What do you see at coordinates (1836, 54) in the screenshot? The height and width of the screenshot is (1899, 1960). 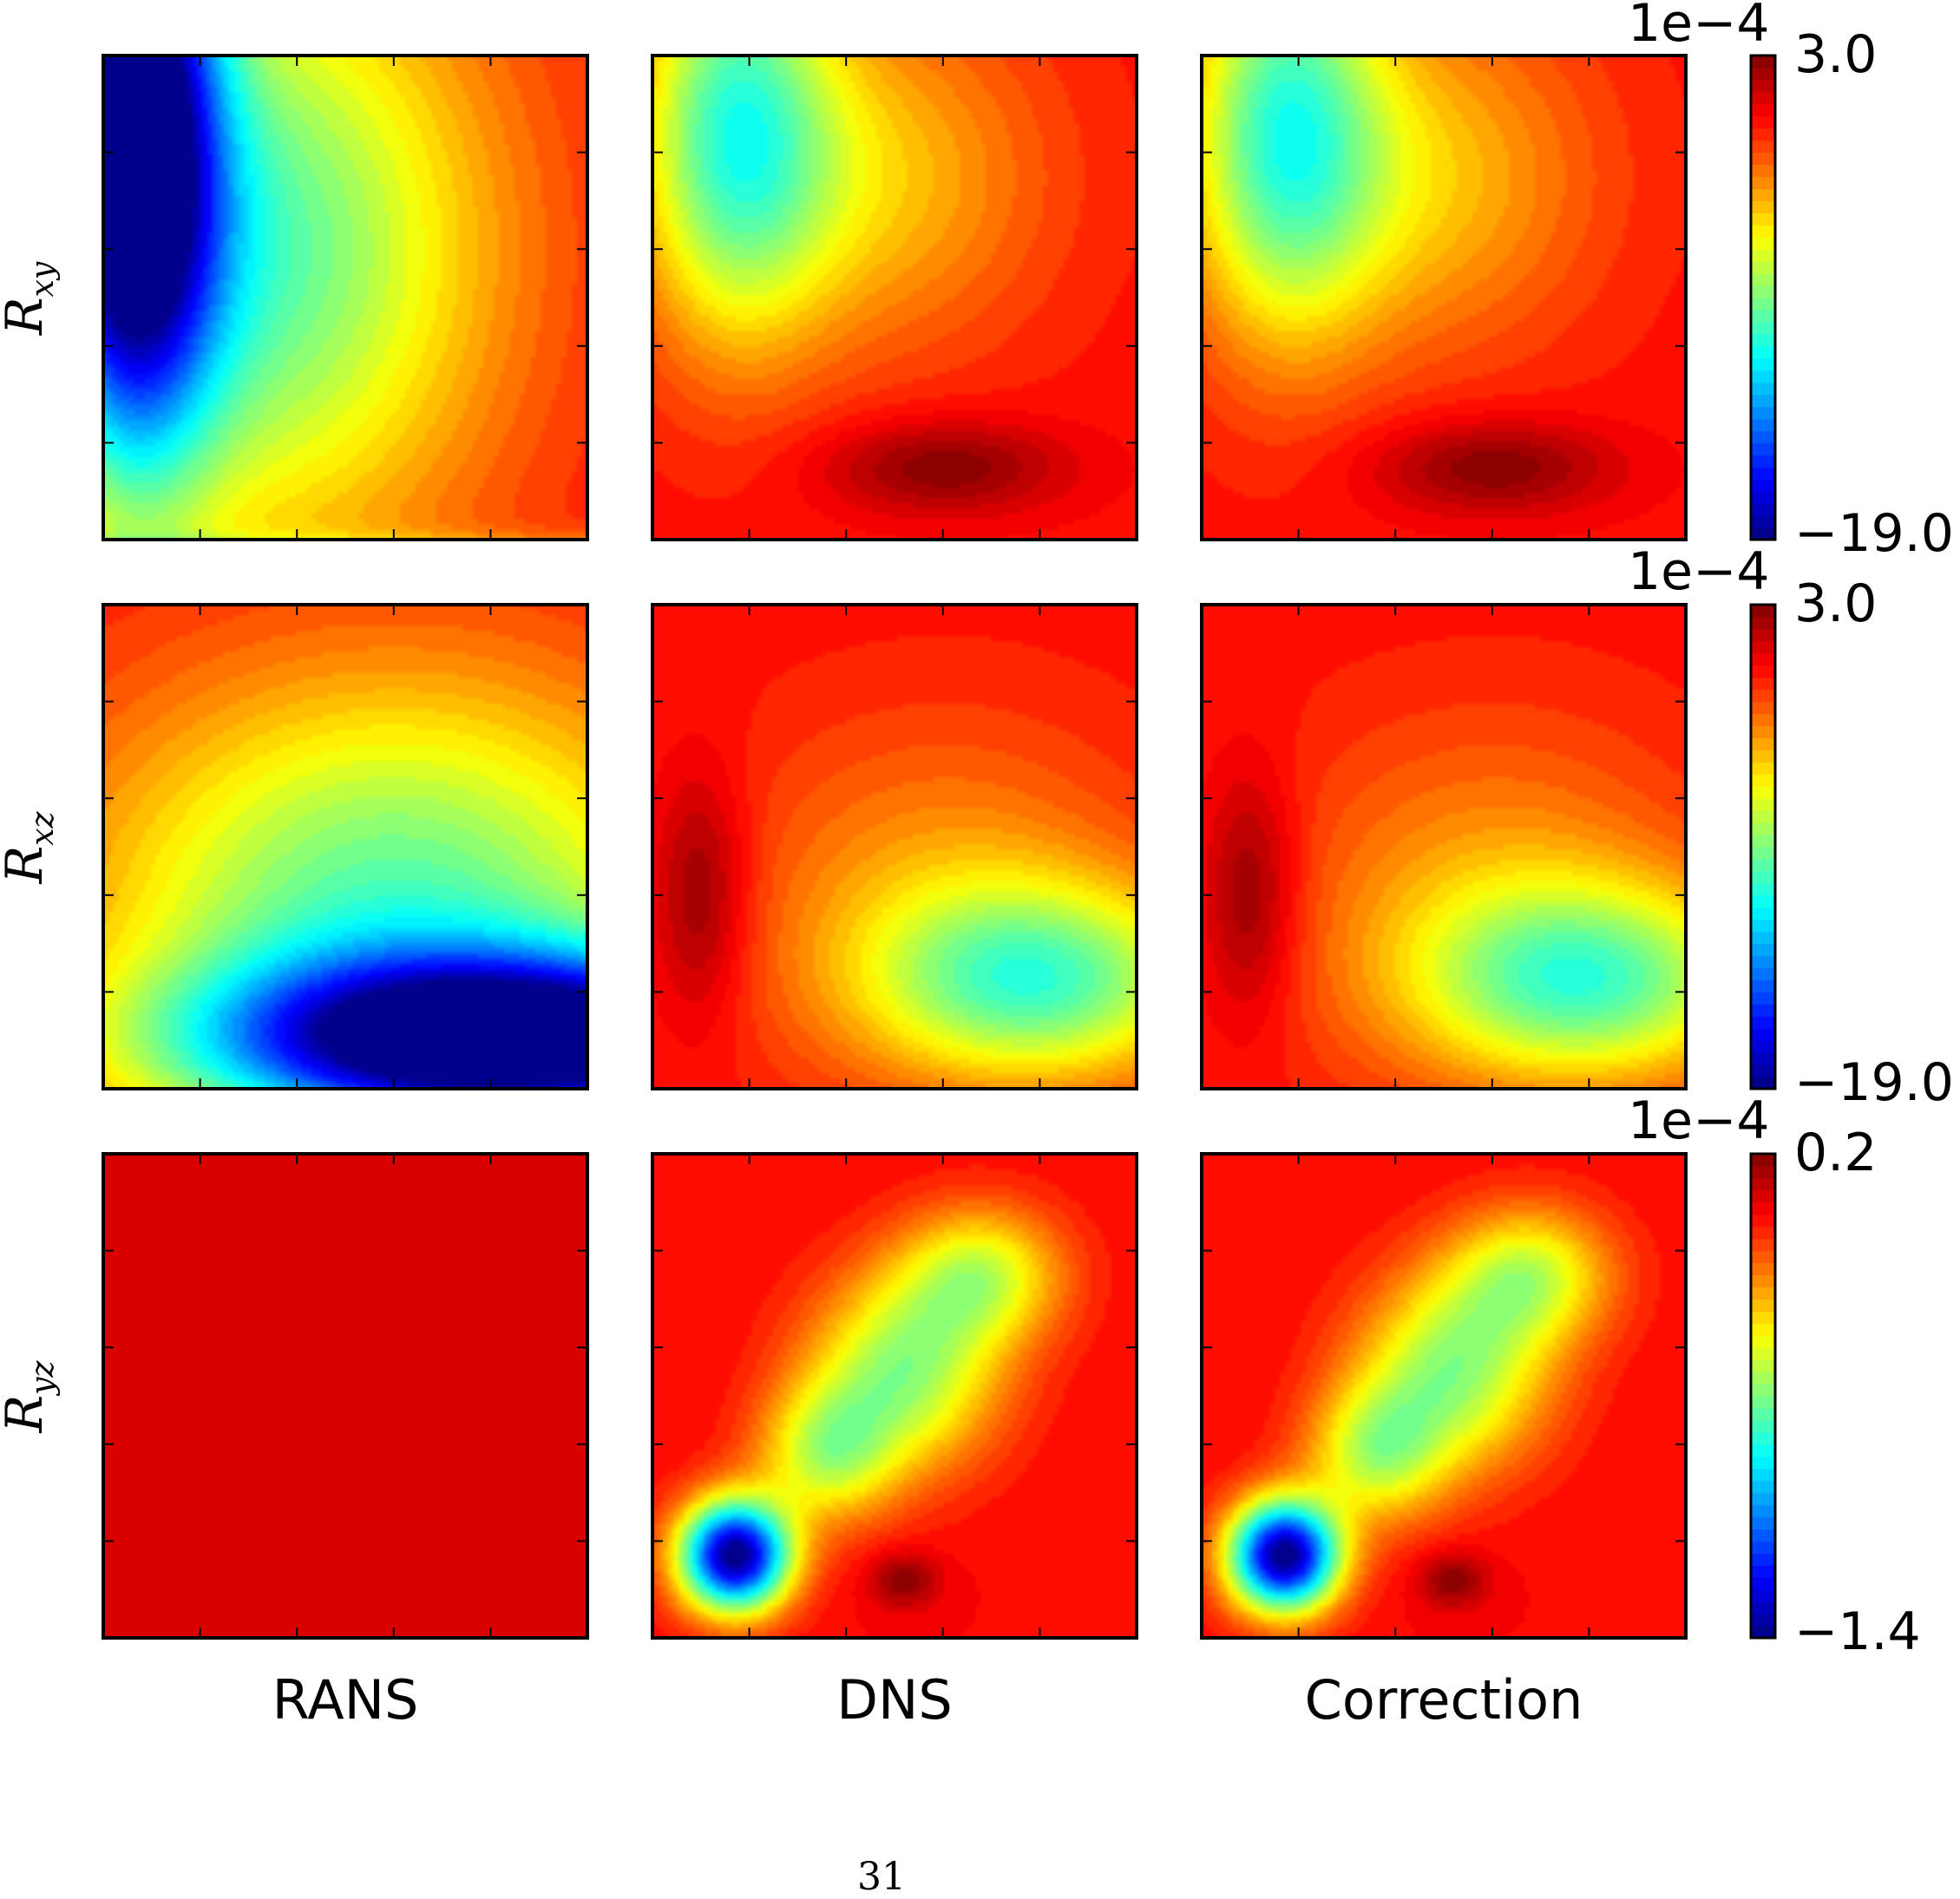 I see `colorbar-max-row1: 3.0` at bounding box center [1836, 54].